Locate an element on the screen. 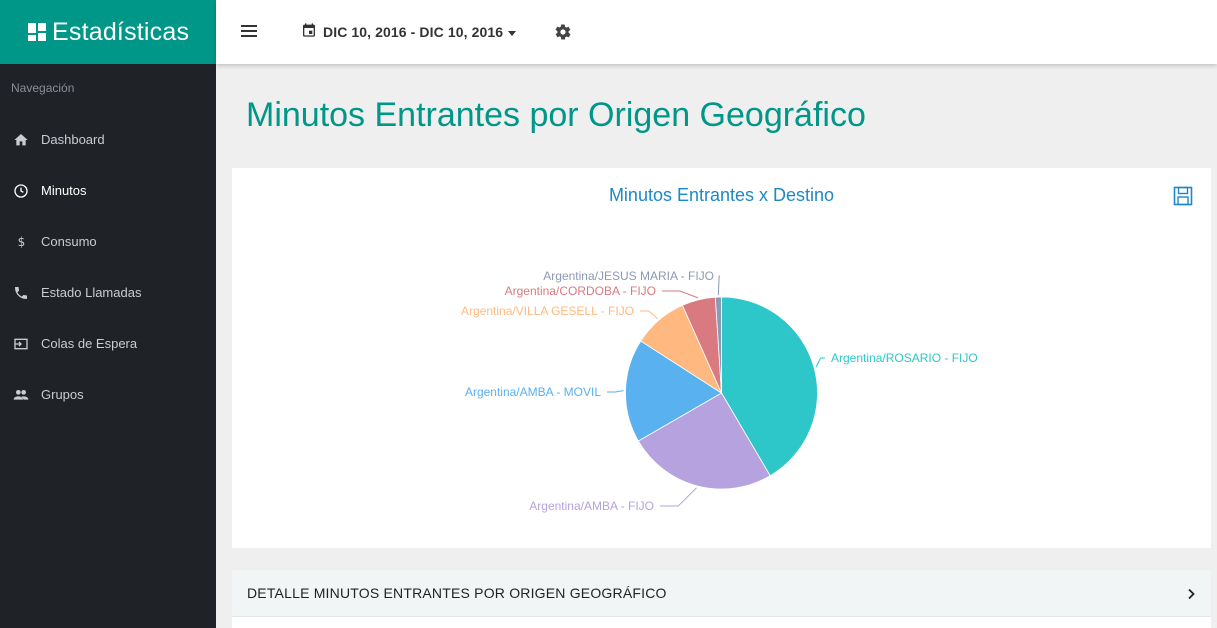  sidebar-item-estado-llamadas: Estado Llamadas is located at coordinates (108, 292).